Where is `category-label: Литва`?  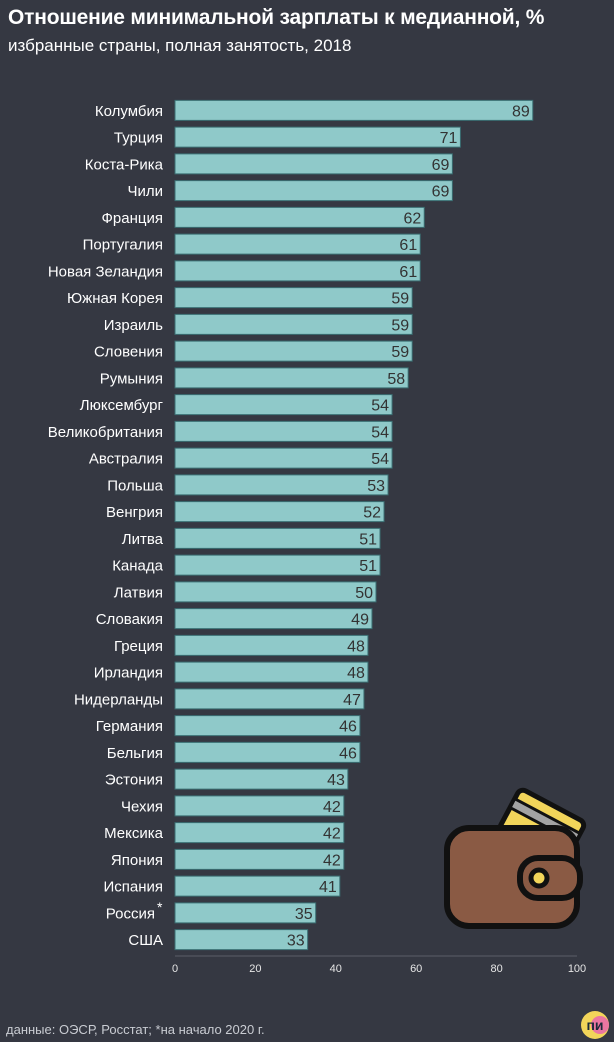
category-label: Литва is located at coordinates (143, 539).